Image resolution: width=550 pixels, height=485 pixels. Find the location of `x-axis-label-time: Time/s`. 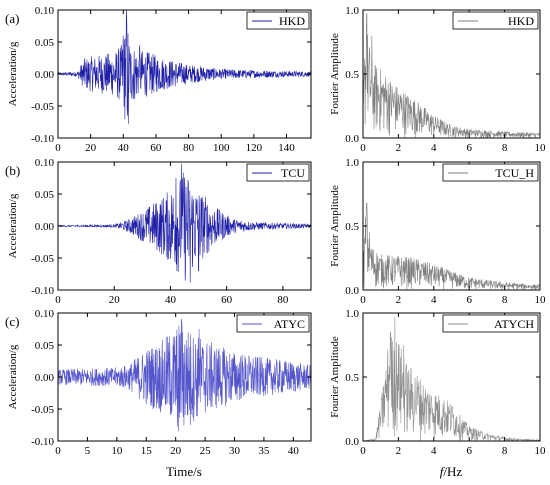

x-axis-label-time: Time/s is located at coordinates (184, 471).